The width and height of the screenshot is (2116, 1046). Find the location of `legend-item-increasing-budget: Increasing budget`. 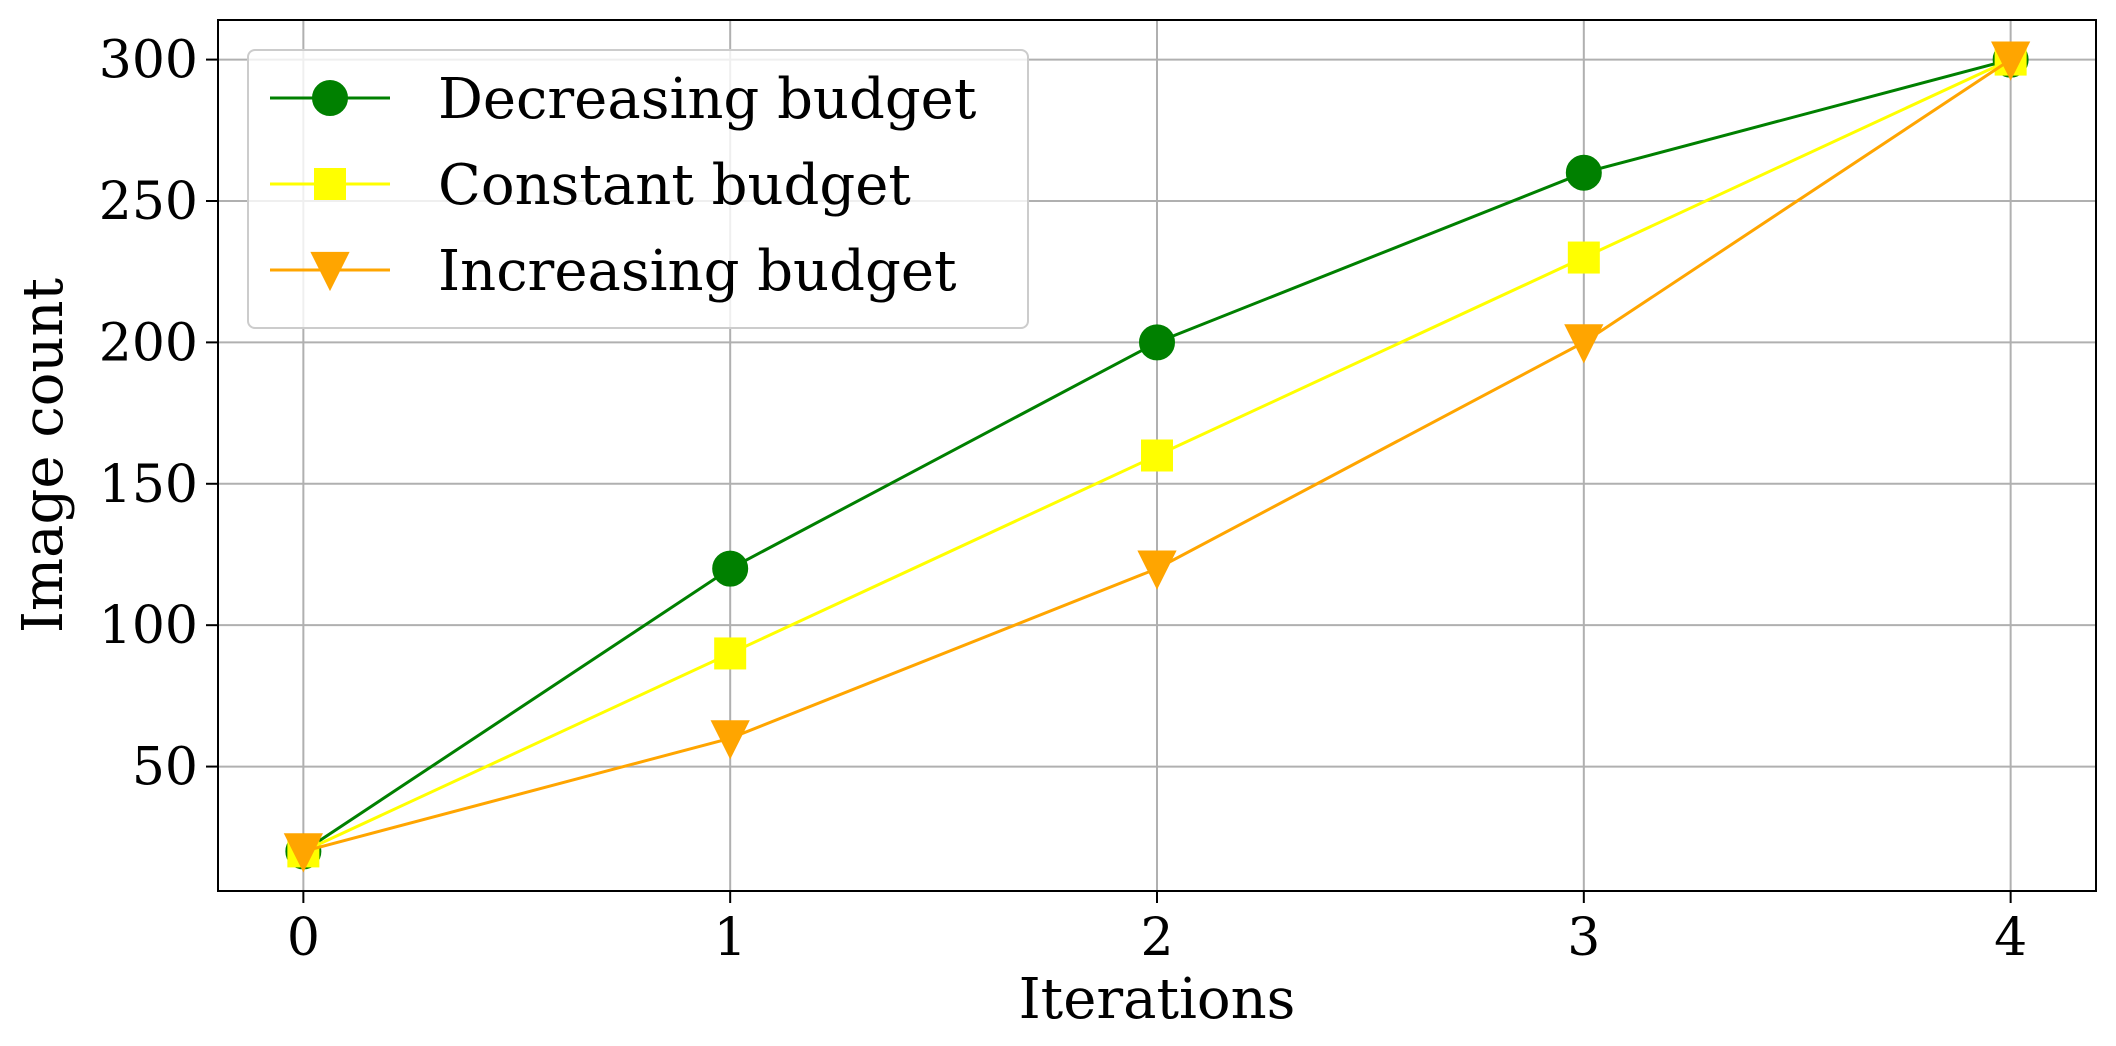

legend-item-increasing-budget: Increasing budget is located at coordinates (613, 271).